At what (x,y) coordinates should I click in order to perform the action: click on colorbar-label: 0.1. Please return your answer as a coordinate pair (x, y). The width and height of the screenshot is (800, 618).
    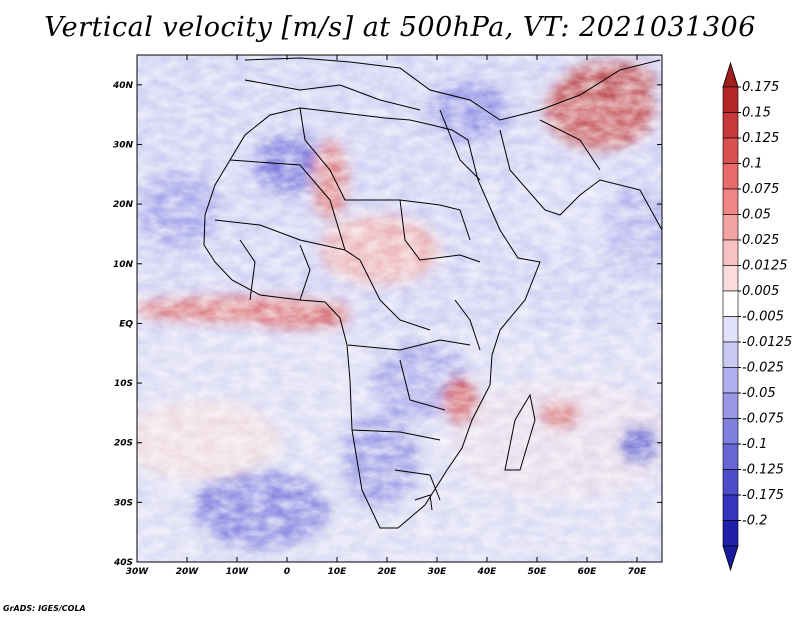
    Looking at the image, I should click on (752, 164).